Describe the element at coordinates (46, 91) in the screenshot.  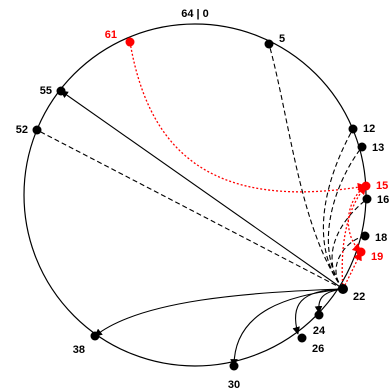
I see `node-55-label: 55` at that location.